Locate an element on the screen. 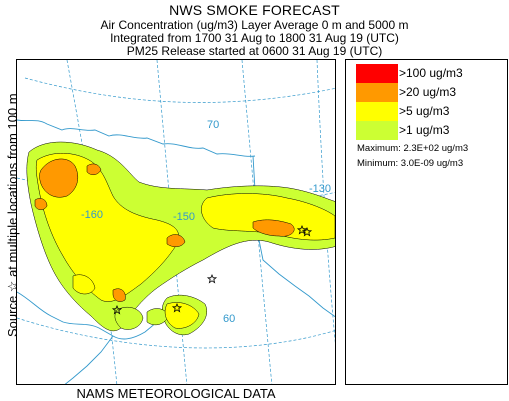 The height and width of the screenshot is (401, 509). legend-label-gt5: >5 ug/m3 is located at coordinates (424, 111).